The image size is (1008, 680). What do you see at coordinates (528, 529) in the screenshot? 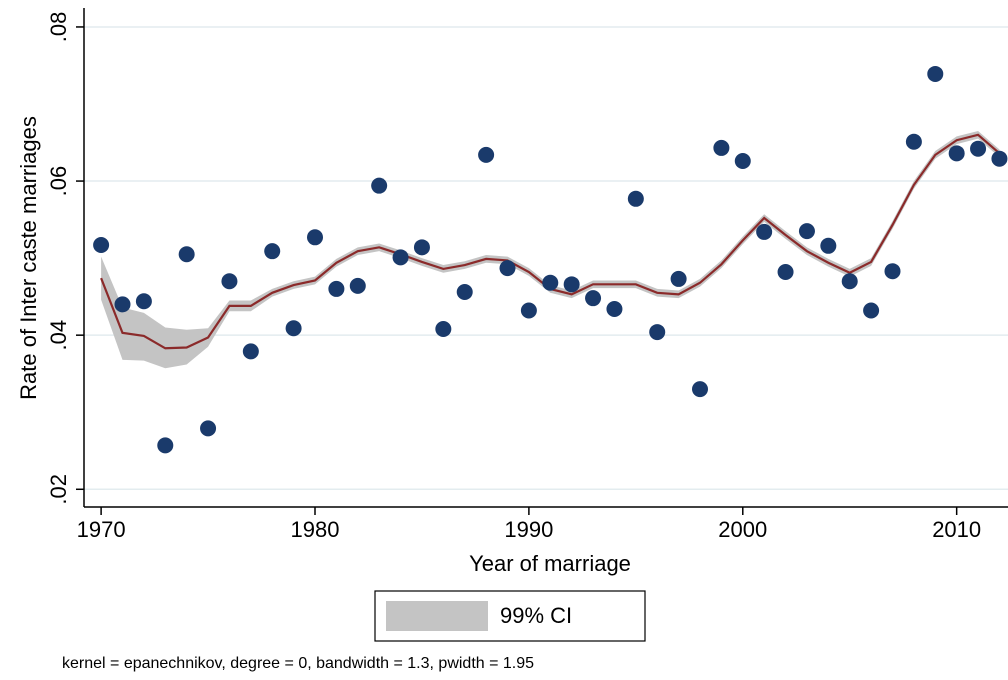
I see `x-tick-label: 1990` at bounding box center [528, 529].